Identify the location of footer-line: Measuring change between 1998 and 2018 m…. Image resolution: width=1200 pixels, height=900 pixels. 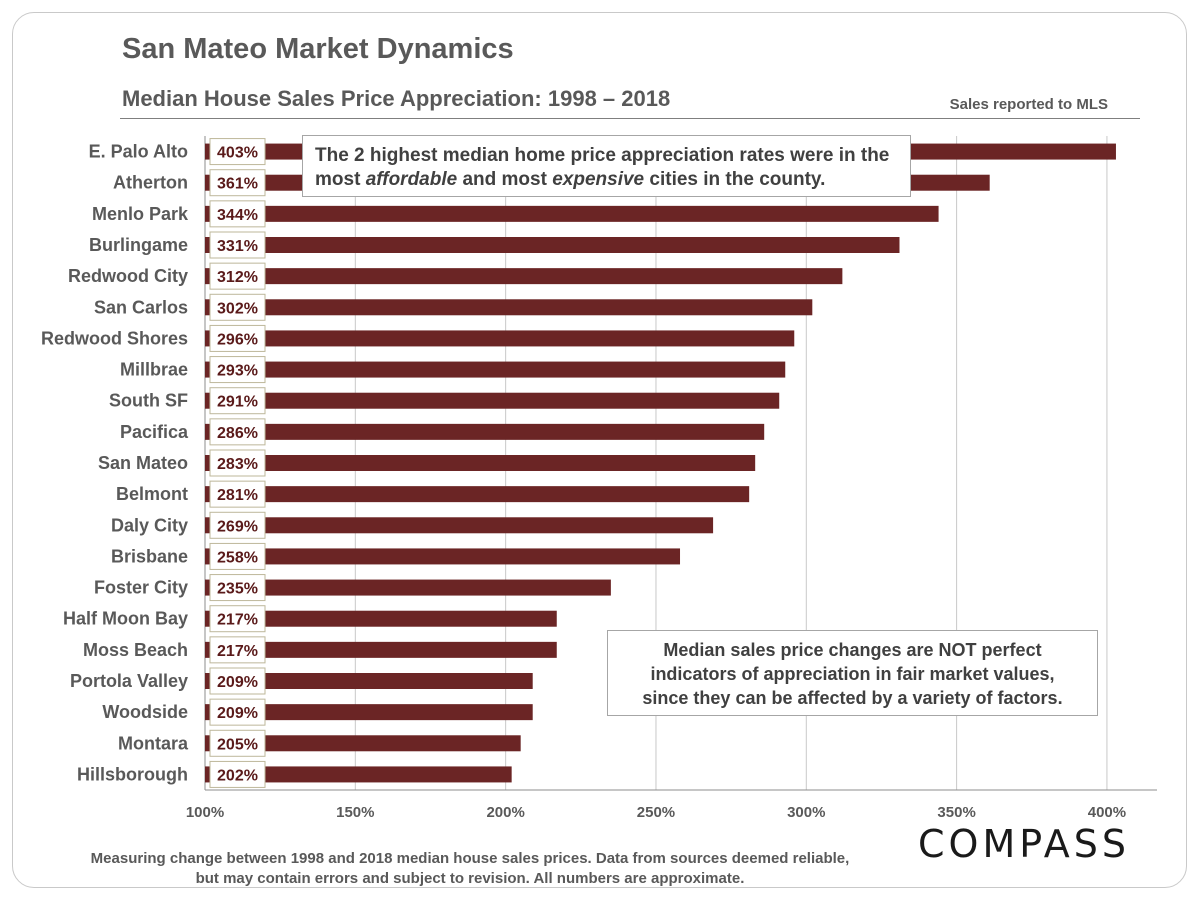
(470, 858).